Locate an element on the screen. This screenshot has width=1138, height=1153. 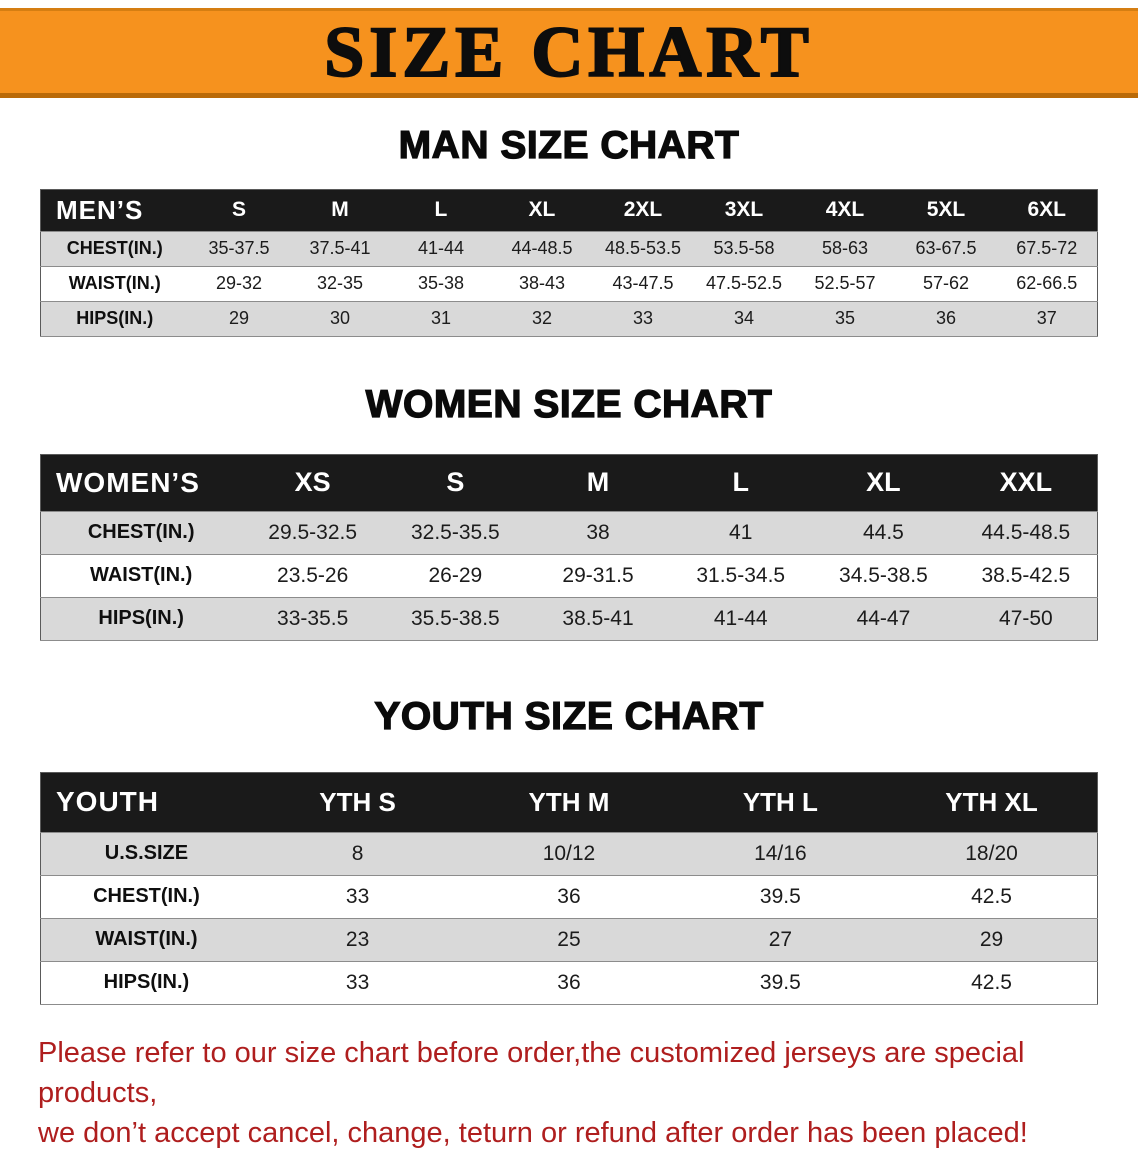
size-value: 33-35.5 is located at coordinates (313, 618).